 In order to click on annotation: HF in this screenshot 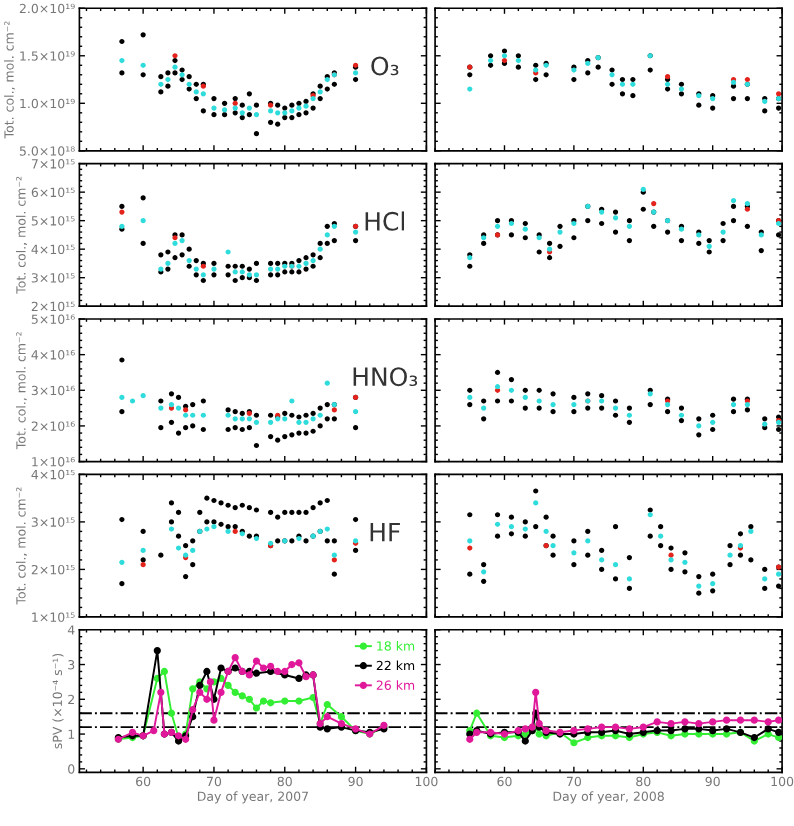, I will do `click(385, 532)`.